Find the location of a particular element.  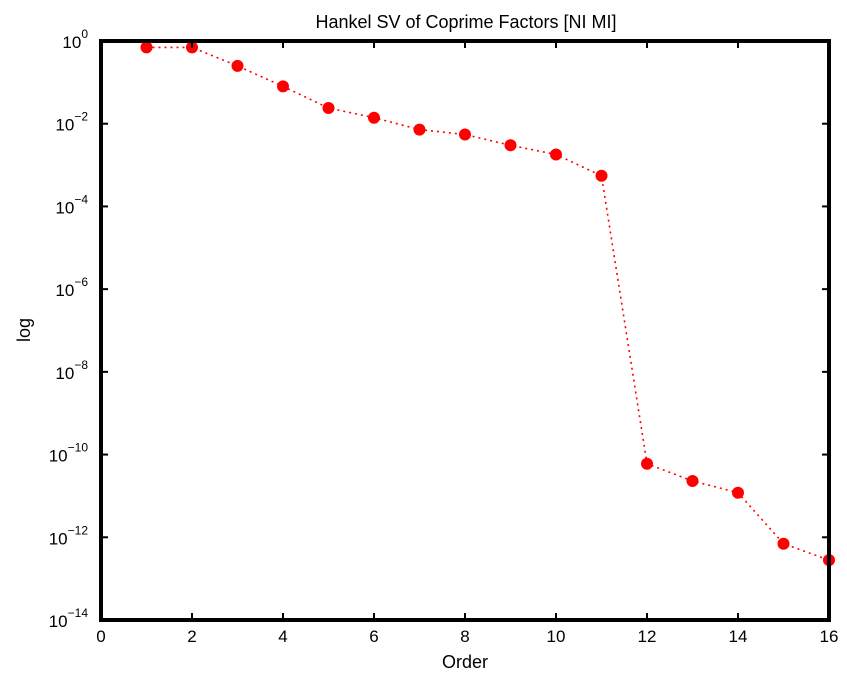

x-tick-label: 8 is located at coordinates (464, 636).